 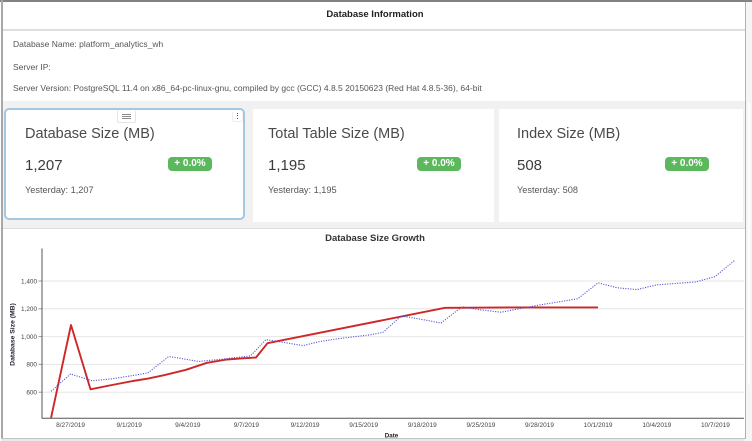 What do you see at coordinates (539, 425) in the screenshot?
I see `svg-text: 9/28/2019` at bounding box center [539, 425].